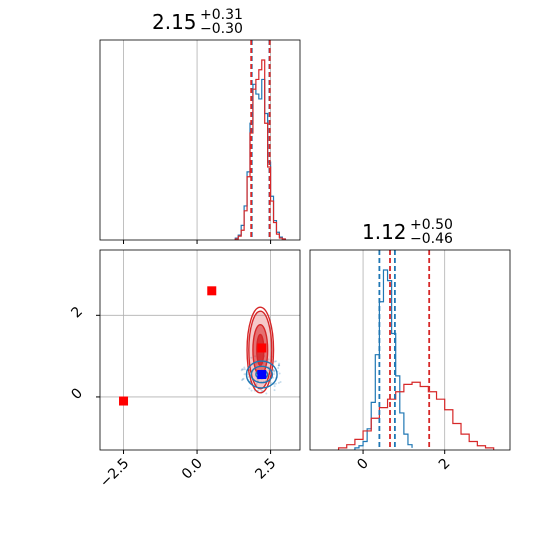 This screenshot has width=550, height=550. Describe the element at coordinates (221, 15) in the screenshot. I see `title-param-1-plus: +0.31` at that location.